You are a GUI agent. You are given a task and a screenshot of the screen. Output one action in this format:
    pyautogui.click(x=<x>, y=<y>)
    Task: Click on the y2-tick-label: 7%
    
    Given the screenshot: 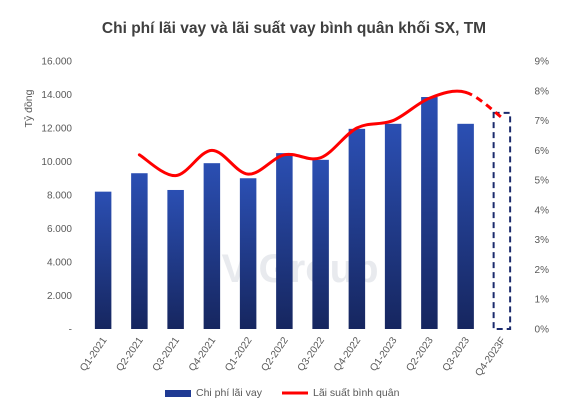 What is the action you would take?
    pyautogui.click(x=542, y=121)
    